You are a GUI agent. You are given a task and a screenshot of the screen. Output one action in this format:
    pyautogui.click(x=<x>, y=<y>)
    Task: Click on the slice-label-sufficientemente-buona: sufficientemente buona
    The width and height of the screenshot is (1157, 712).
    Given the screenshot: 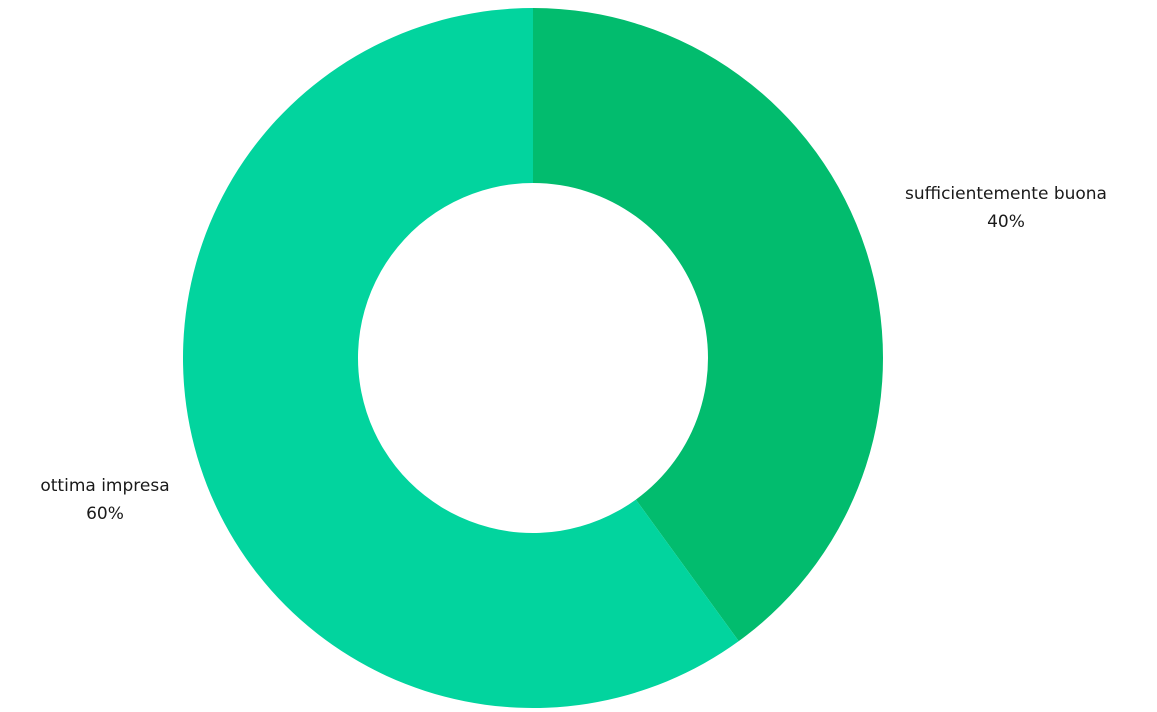 What is the action you would take?
    pyautogui.click(x=1006, y=194)
    